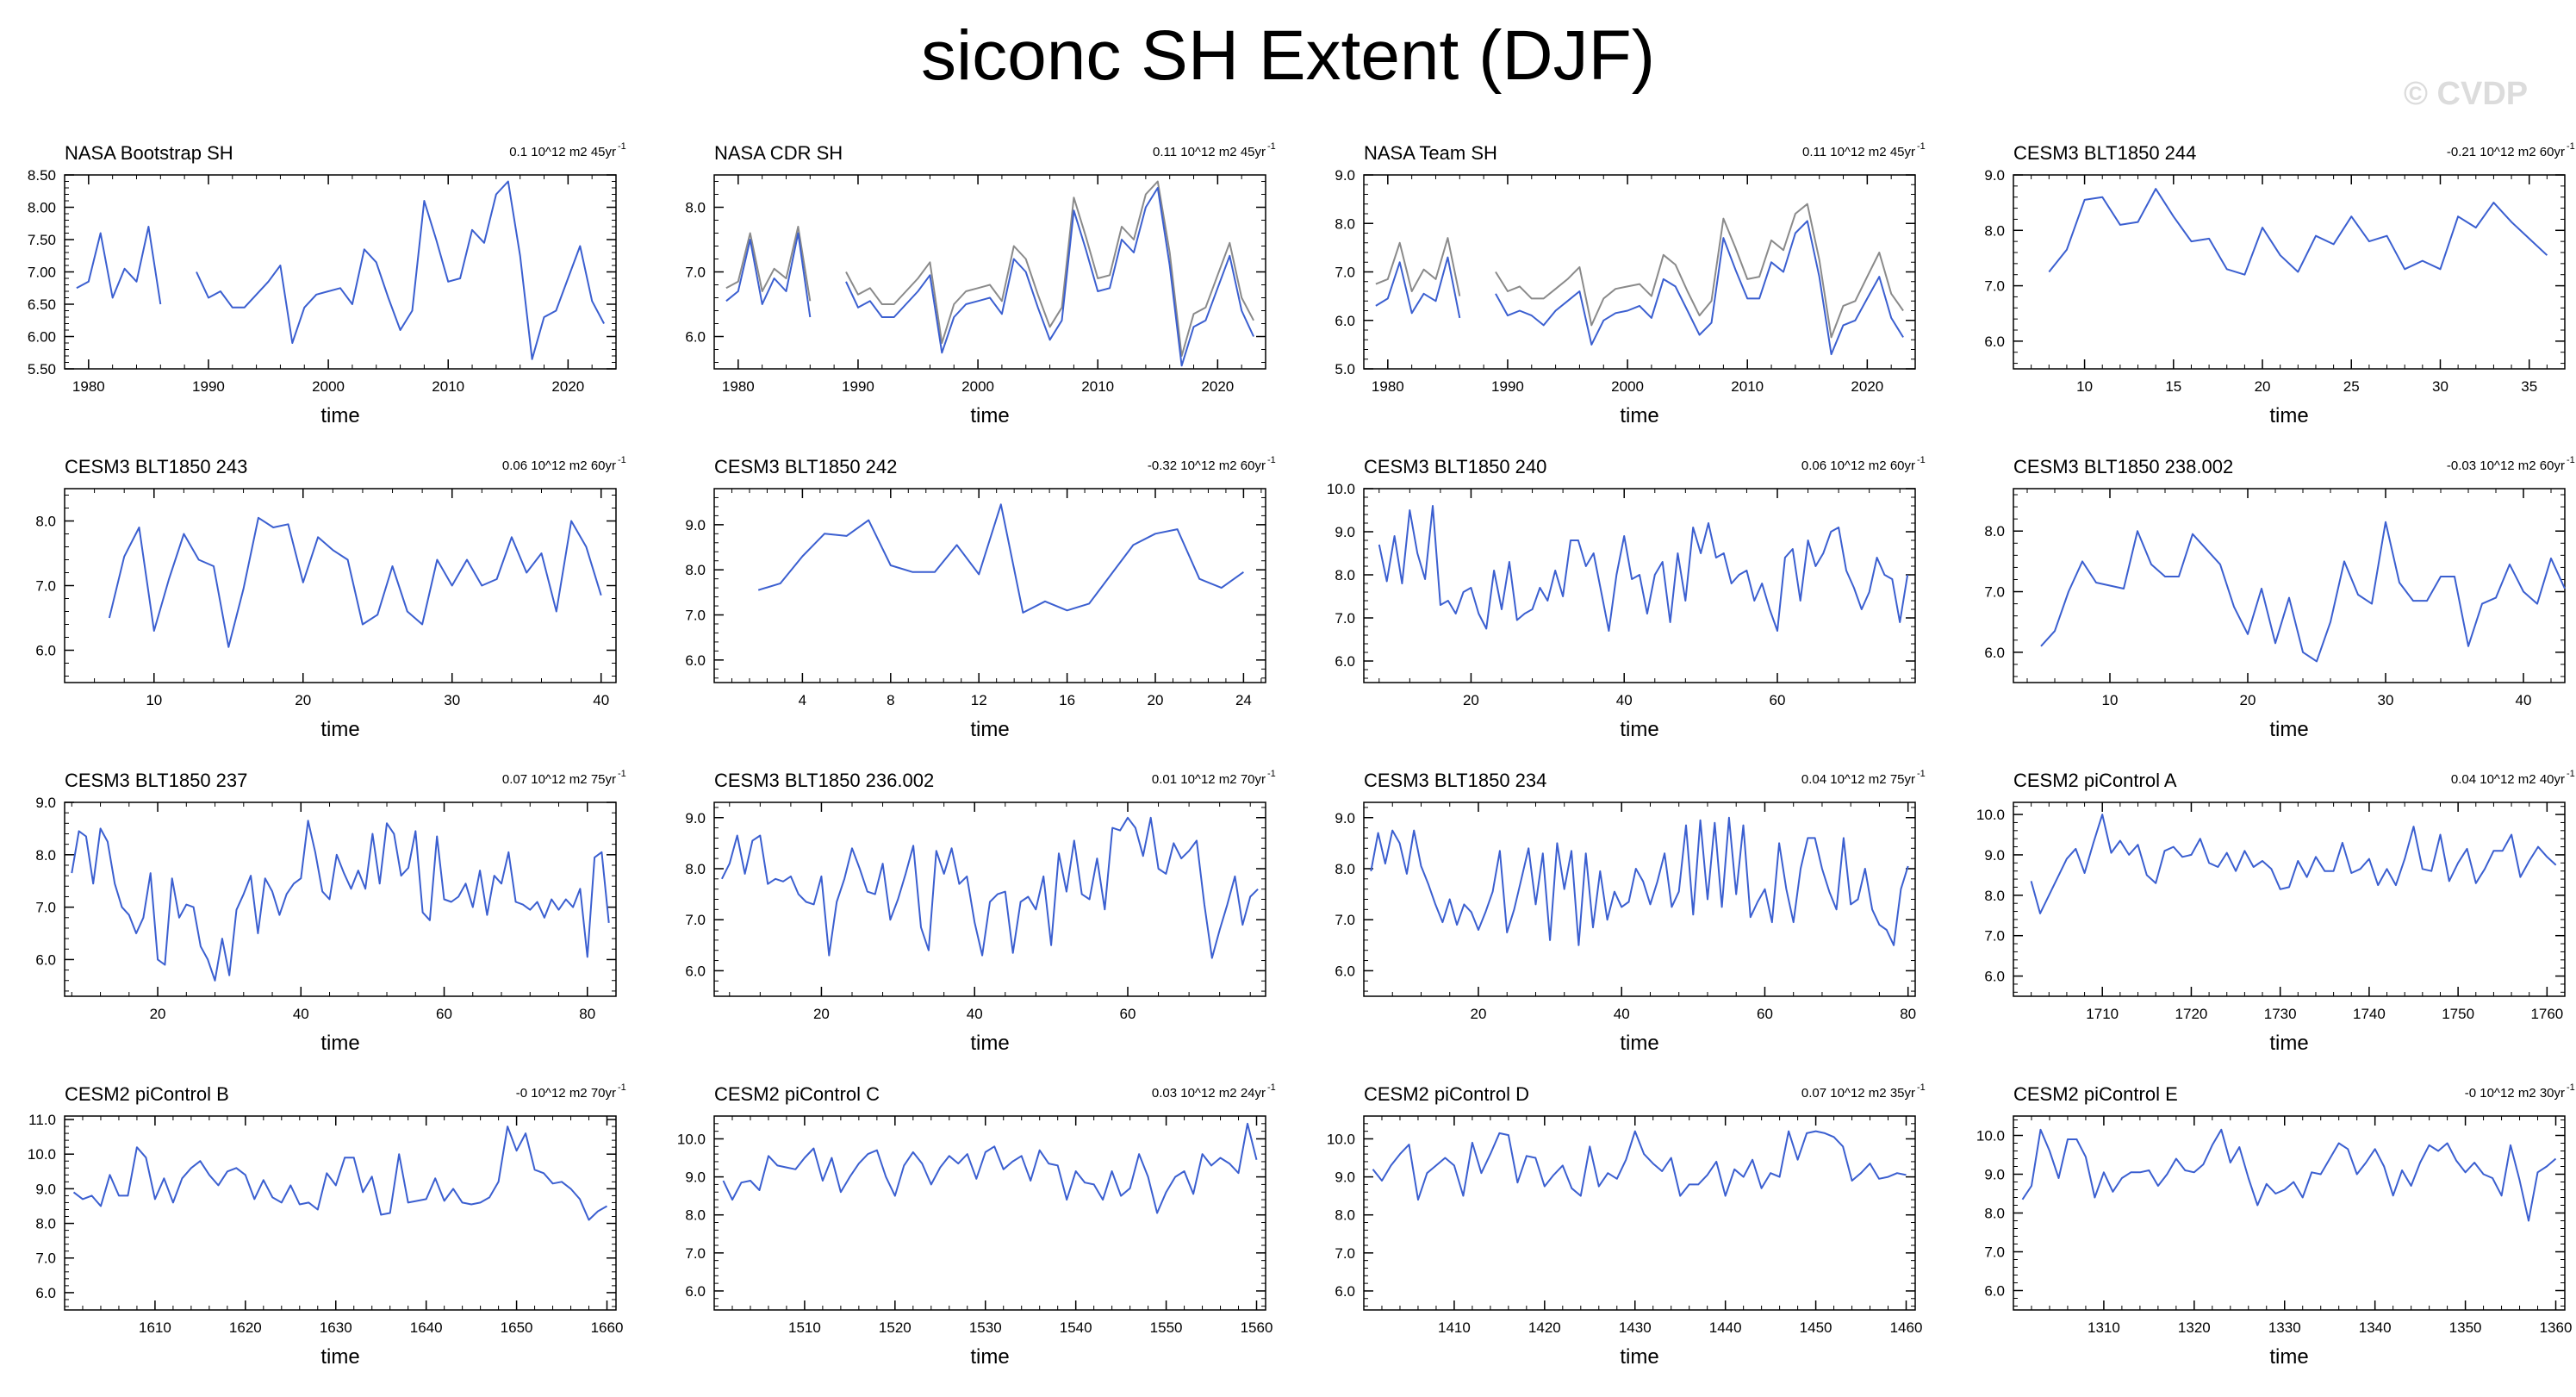  Describe the element at coordinates (517, 1327) in the screenshot. I see `x-tick-label: 1650` at that location.